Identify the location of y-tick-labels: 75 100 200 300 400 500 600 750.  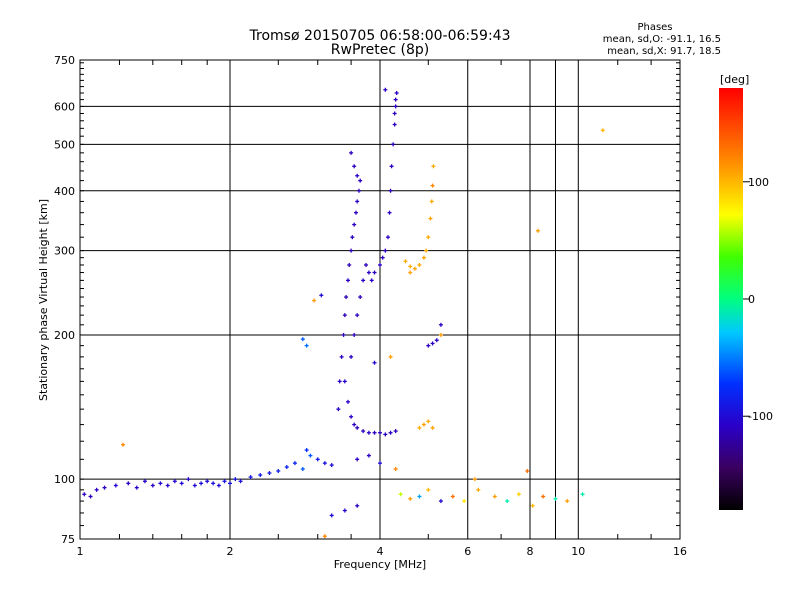
(64, 300).